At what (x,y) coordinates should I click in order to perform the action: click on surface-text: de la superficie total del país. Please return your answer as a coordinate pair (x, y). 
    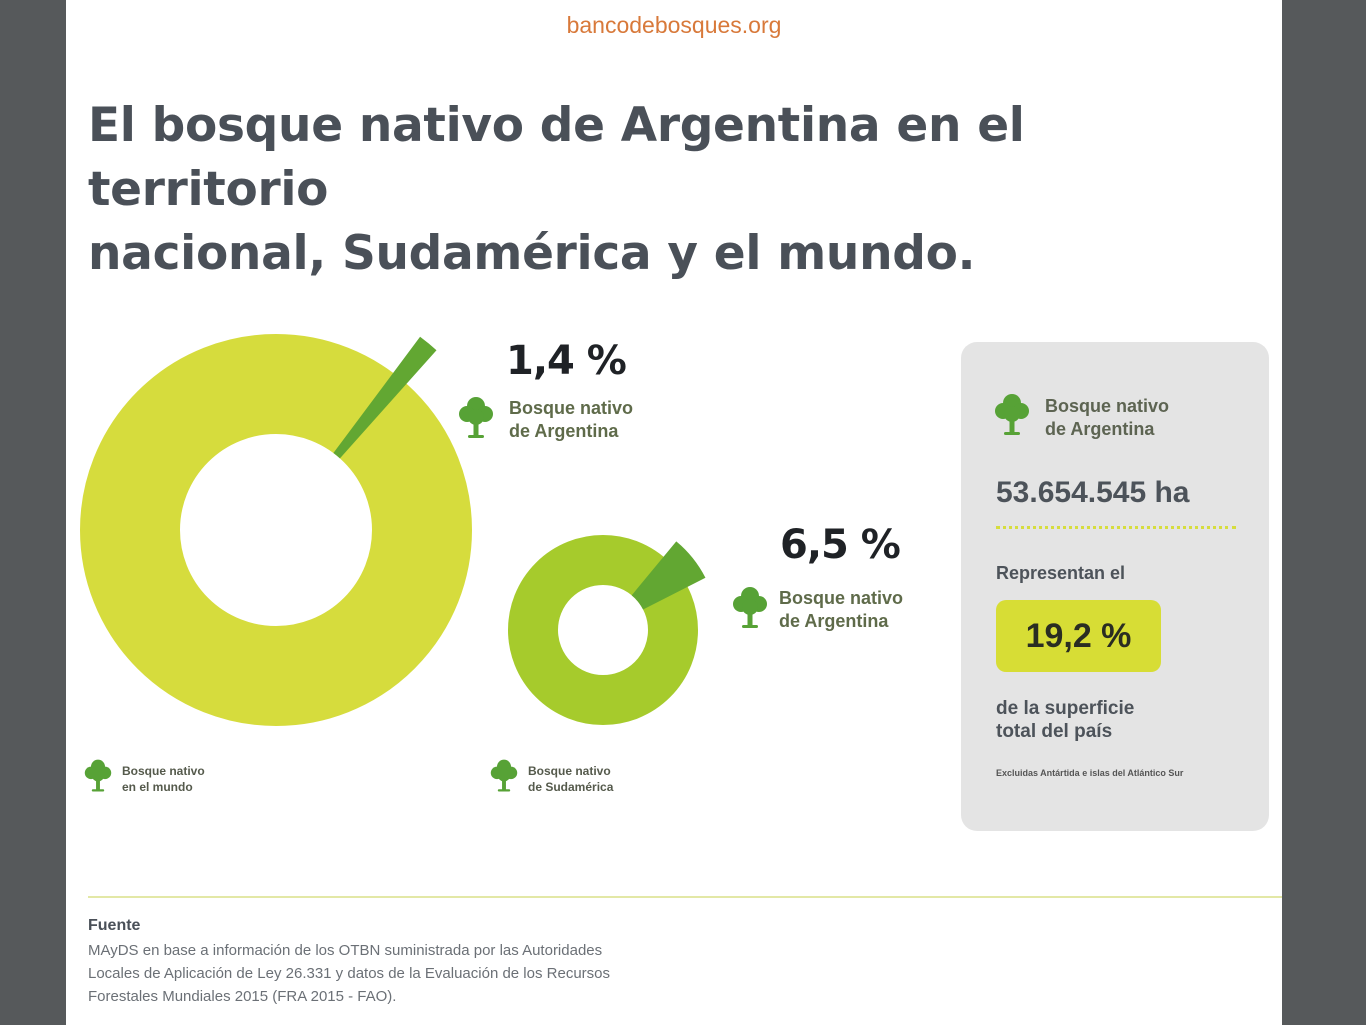
    Looking at the image, I should click on (1065, 720).